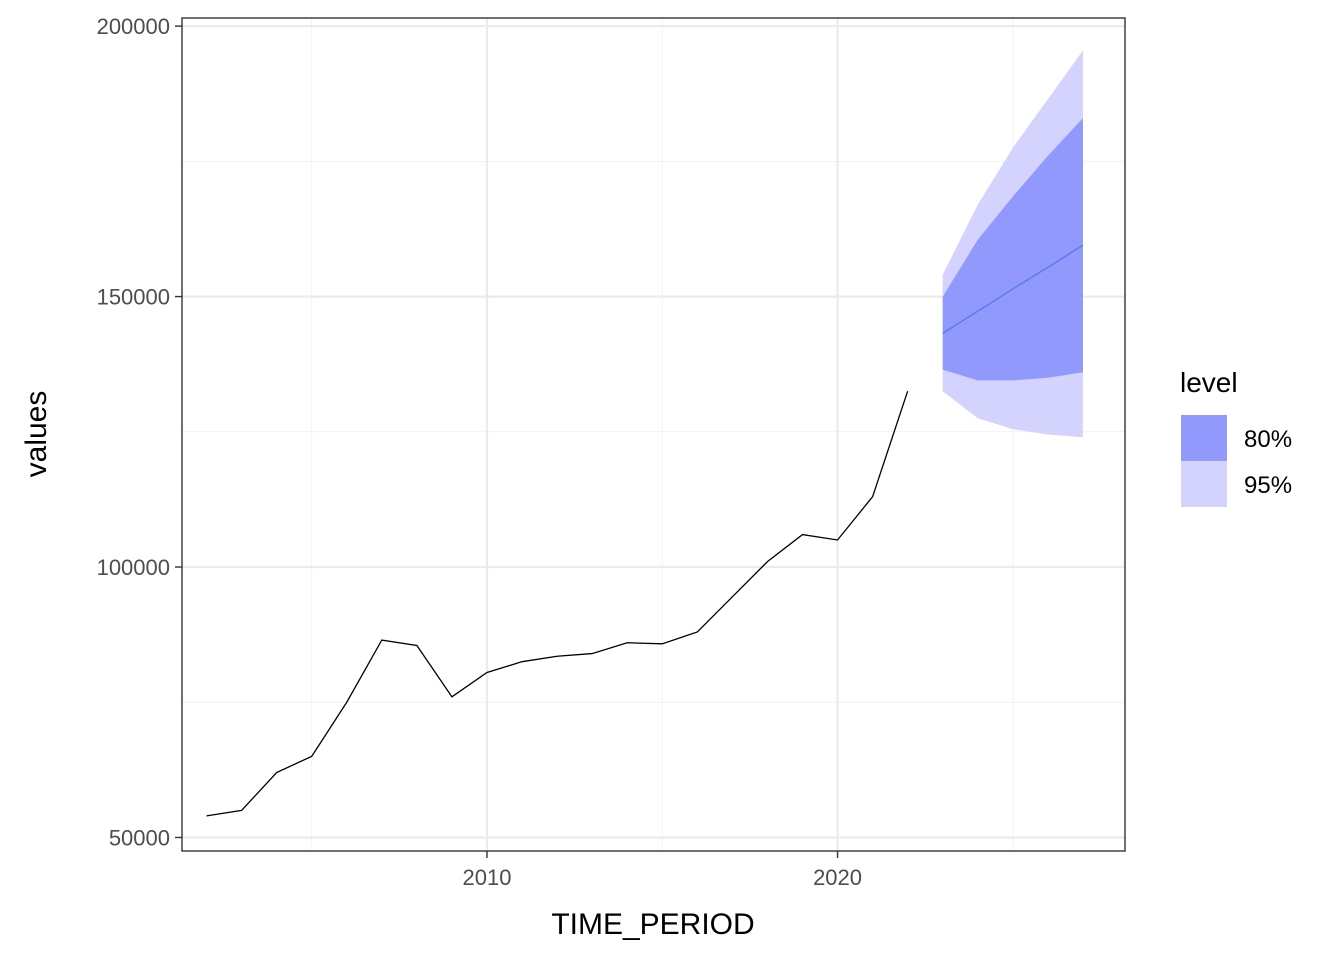  I want to click on y-axis: 50000 100000 150000 200000, so click(139, 432).